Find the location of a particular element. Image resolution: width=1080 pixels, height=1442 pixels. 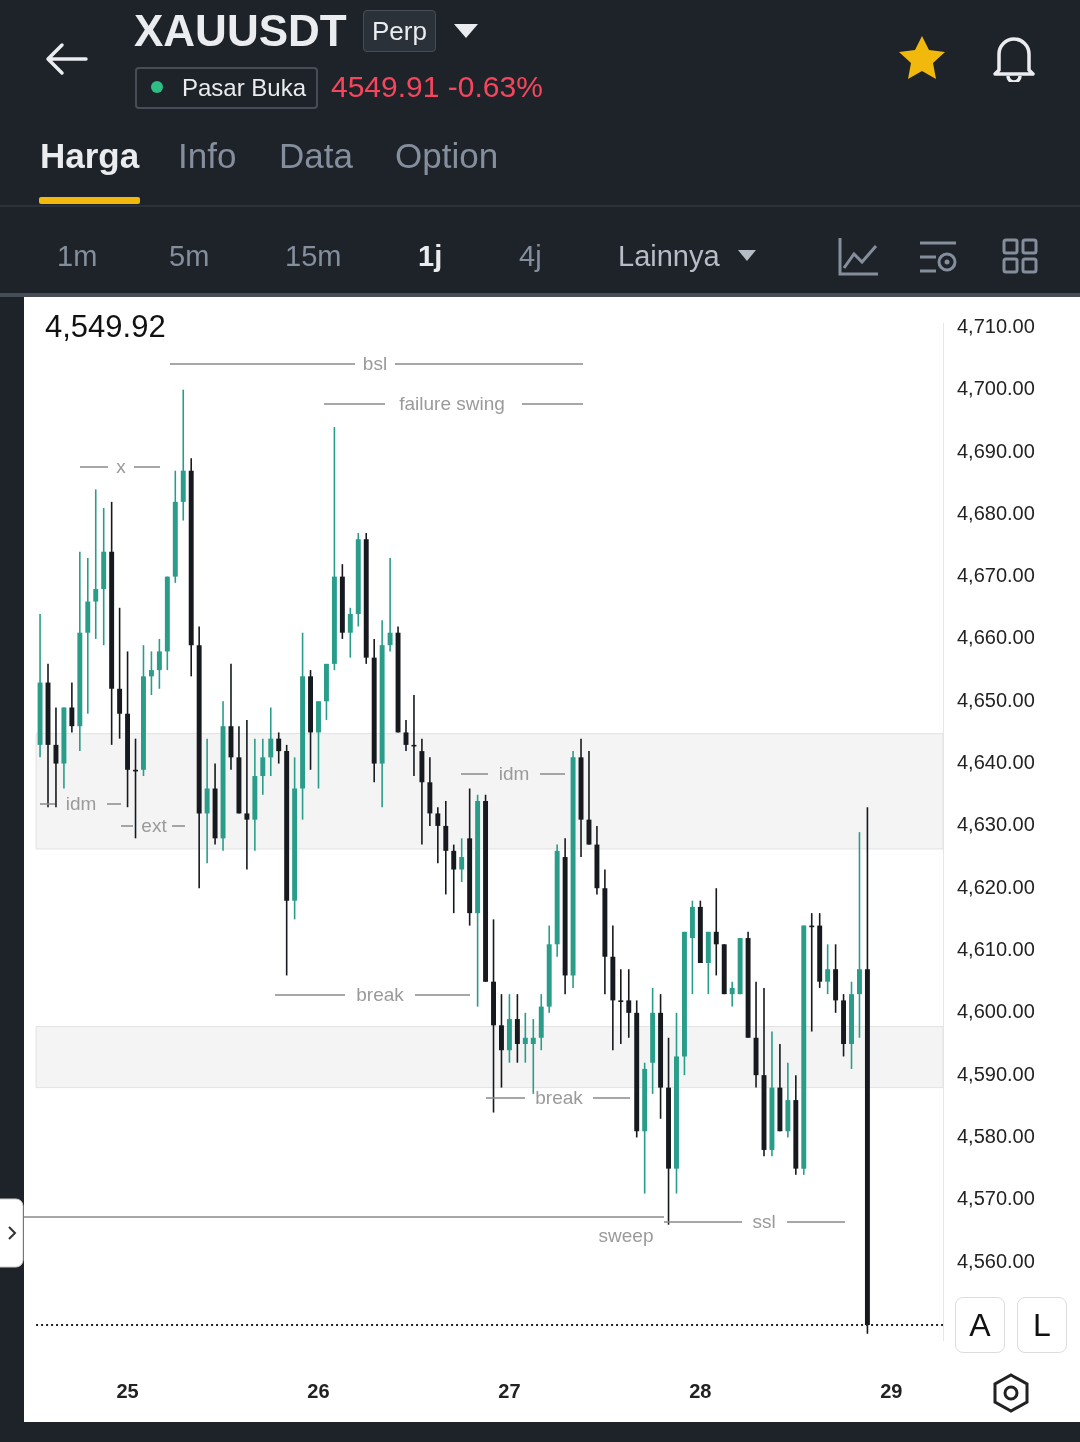

text: 4j is located at coordinates (530, 256).